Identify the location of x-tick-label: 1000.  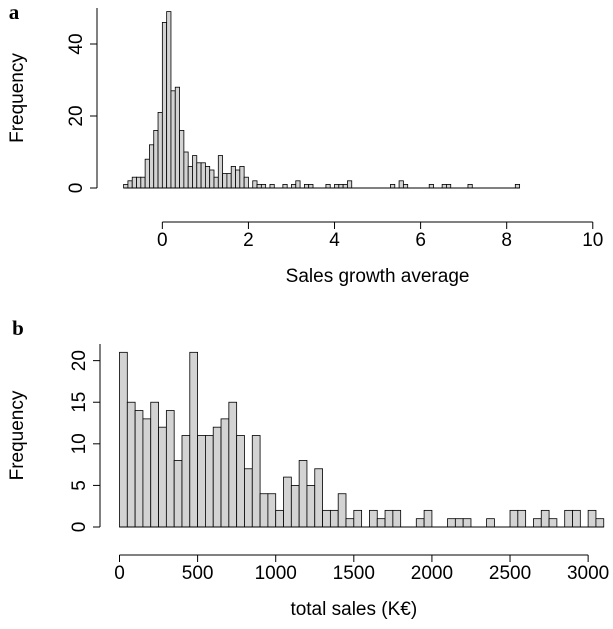
(276, 573).